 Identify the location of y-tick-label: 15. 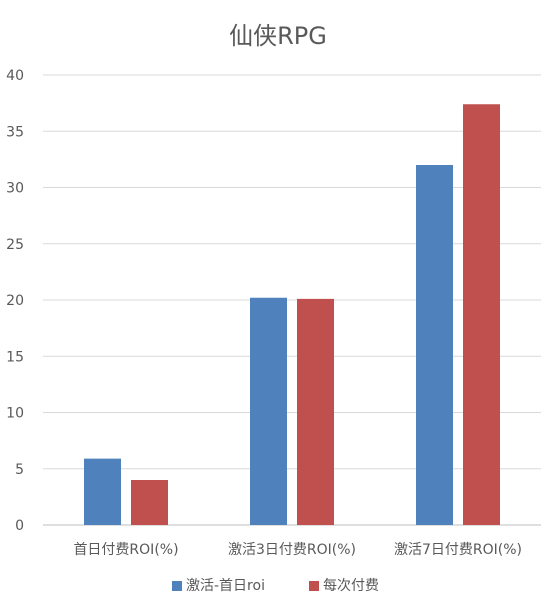
(15, 357).